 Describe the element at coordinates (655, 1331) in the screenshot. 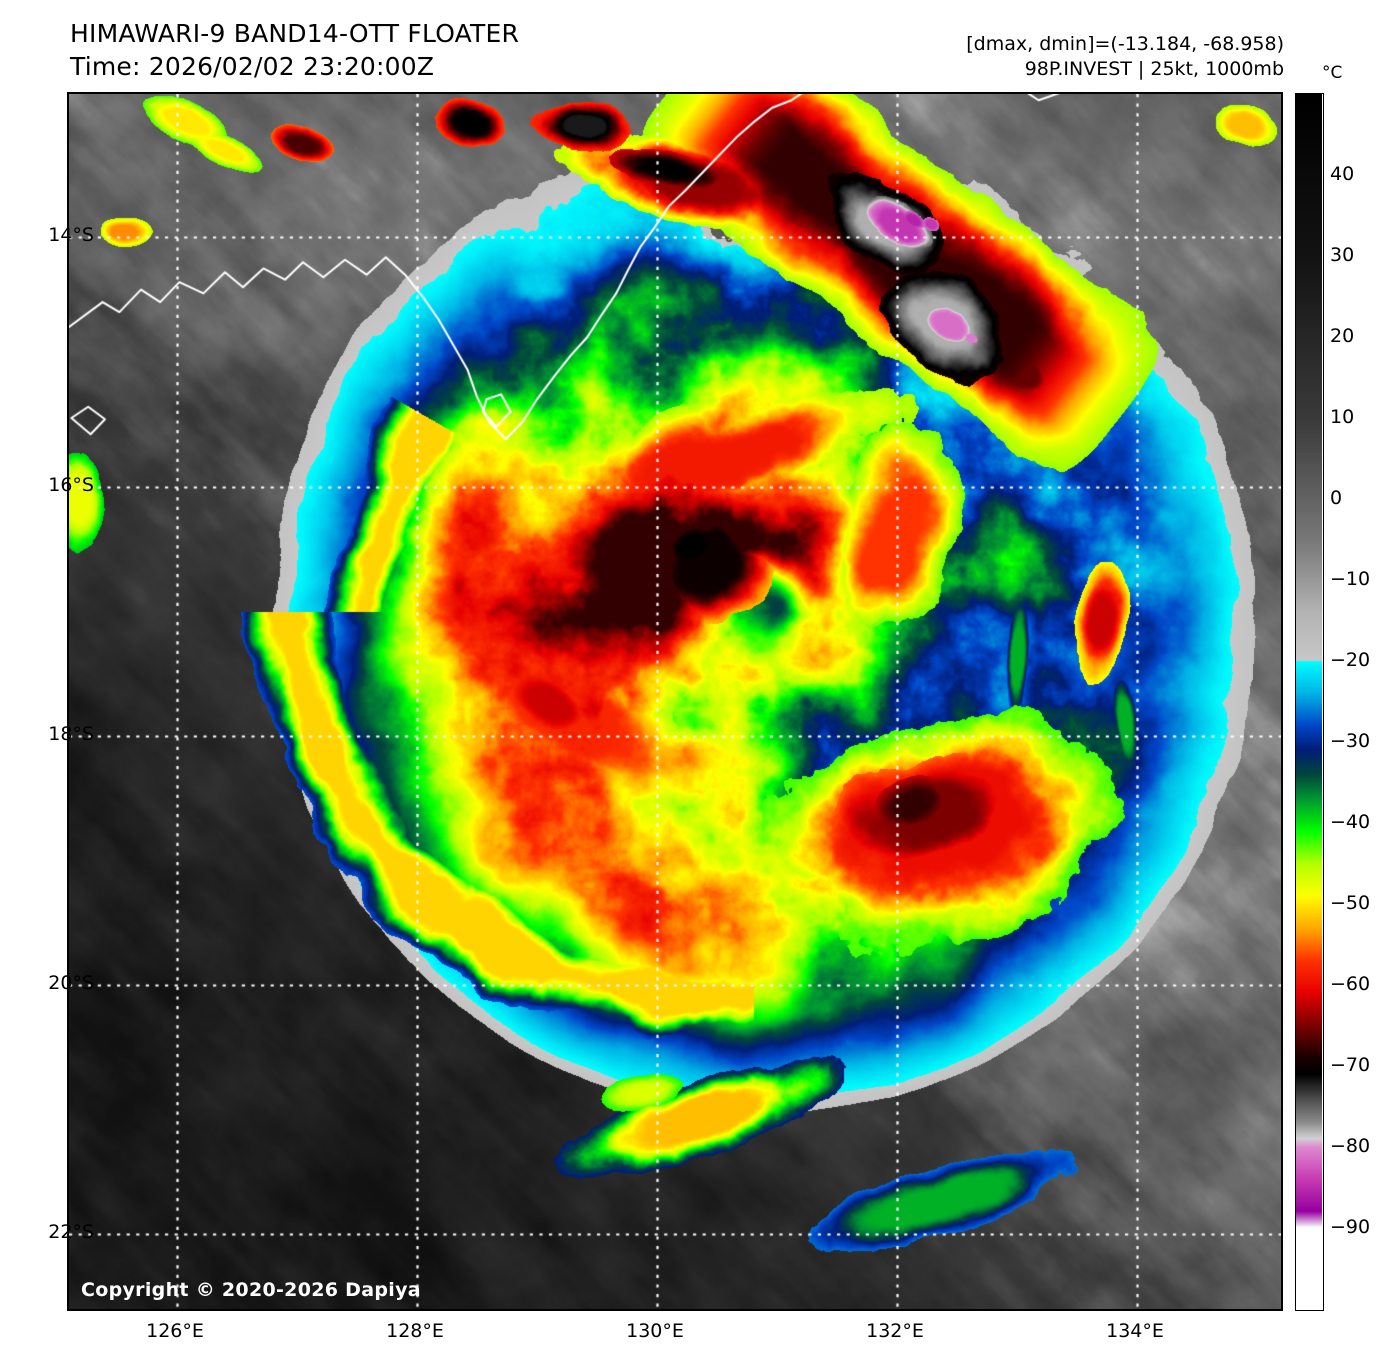

I see `x-axis-tick-2: 130°E` at that location.